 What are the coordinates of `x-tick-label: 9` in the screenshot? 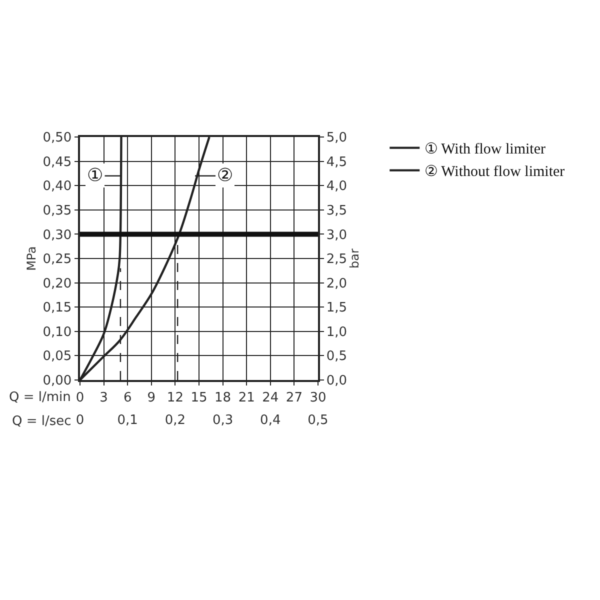 It's located at (151, 398).